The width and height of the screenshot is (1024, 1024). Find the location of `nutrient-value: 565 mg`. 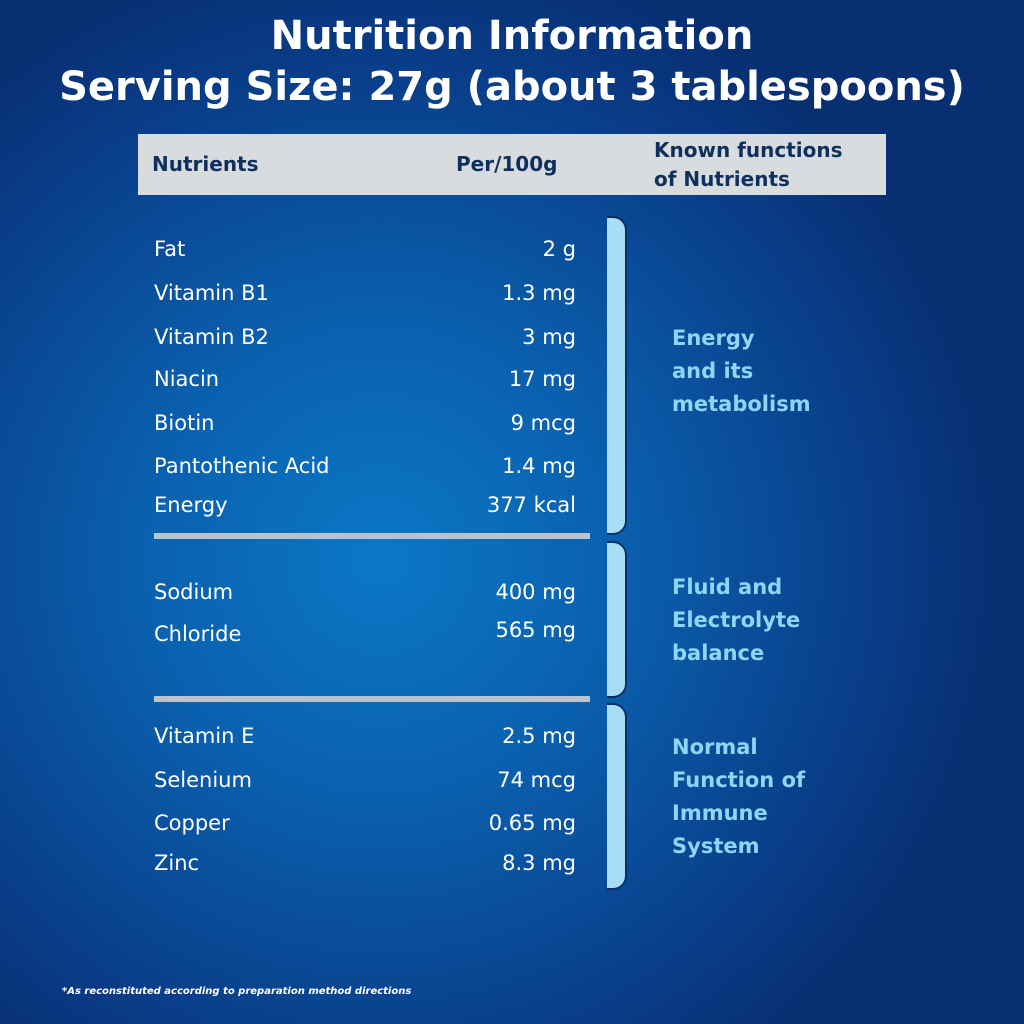

nutrient-value: 565 mg is located at coordinates (535, 630).